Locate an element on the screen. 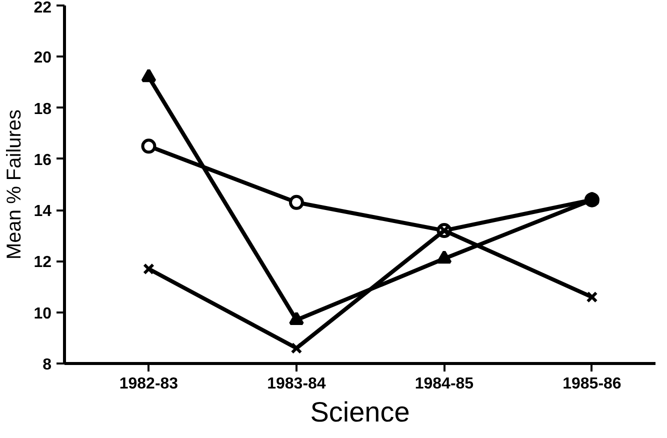 Image resolution: width=667 pixels, height=438 pixels. x-axis-title: Science is located at coordinates (360, 412).